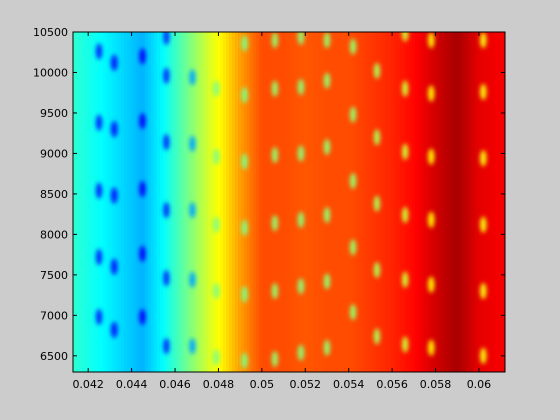 The height and width of the screenshot is (420, 560). I want to click on y-tick-label: 7500, so click(54, 275).